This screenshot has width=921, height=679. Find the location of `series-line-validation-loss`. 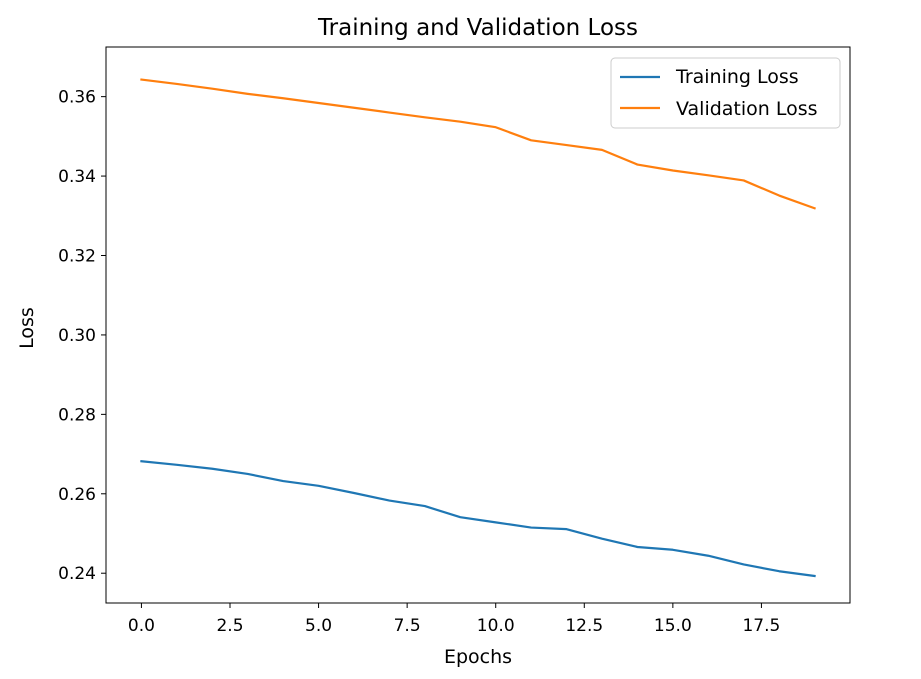

series-line-validation-loss is located at coordinates (478, 144).